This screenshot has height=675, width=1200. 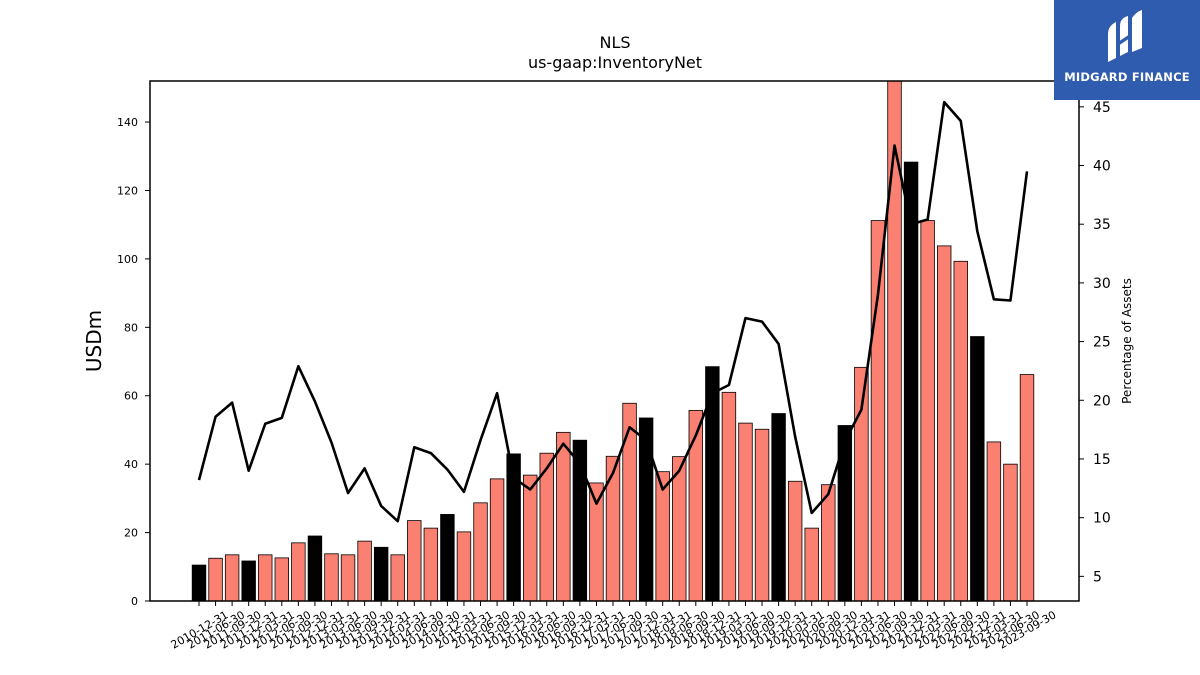 I want to click on logo-text: MIDGARD FINANCE, so click(x=1127, y=77).